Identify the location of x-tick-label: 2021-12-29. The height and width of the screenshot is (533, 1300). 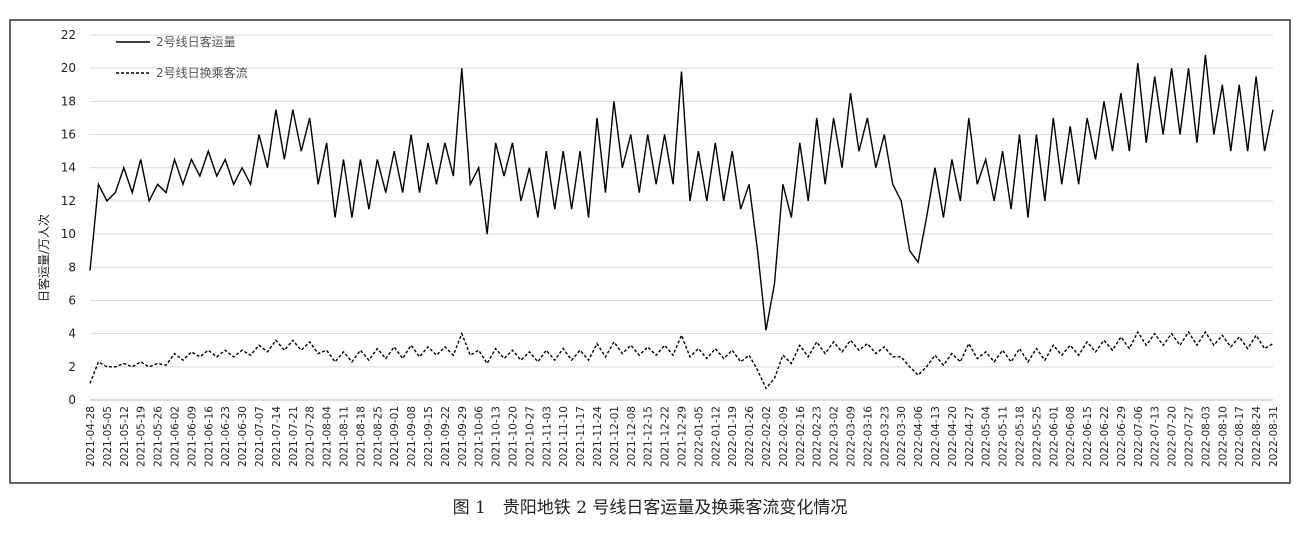
(683, 436).